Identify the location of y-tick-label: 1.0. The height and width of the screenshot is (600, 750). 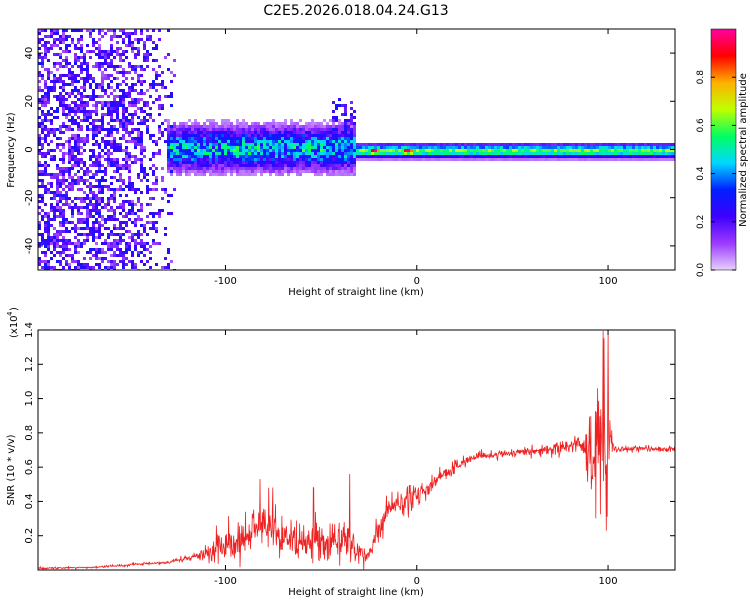
(29, 399).